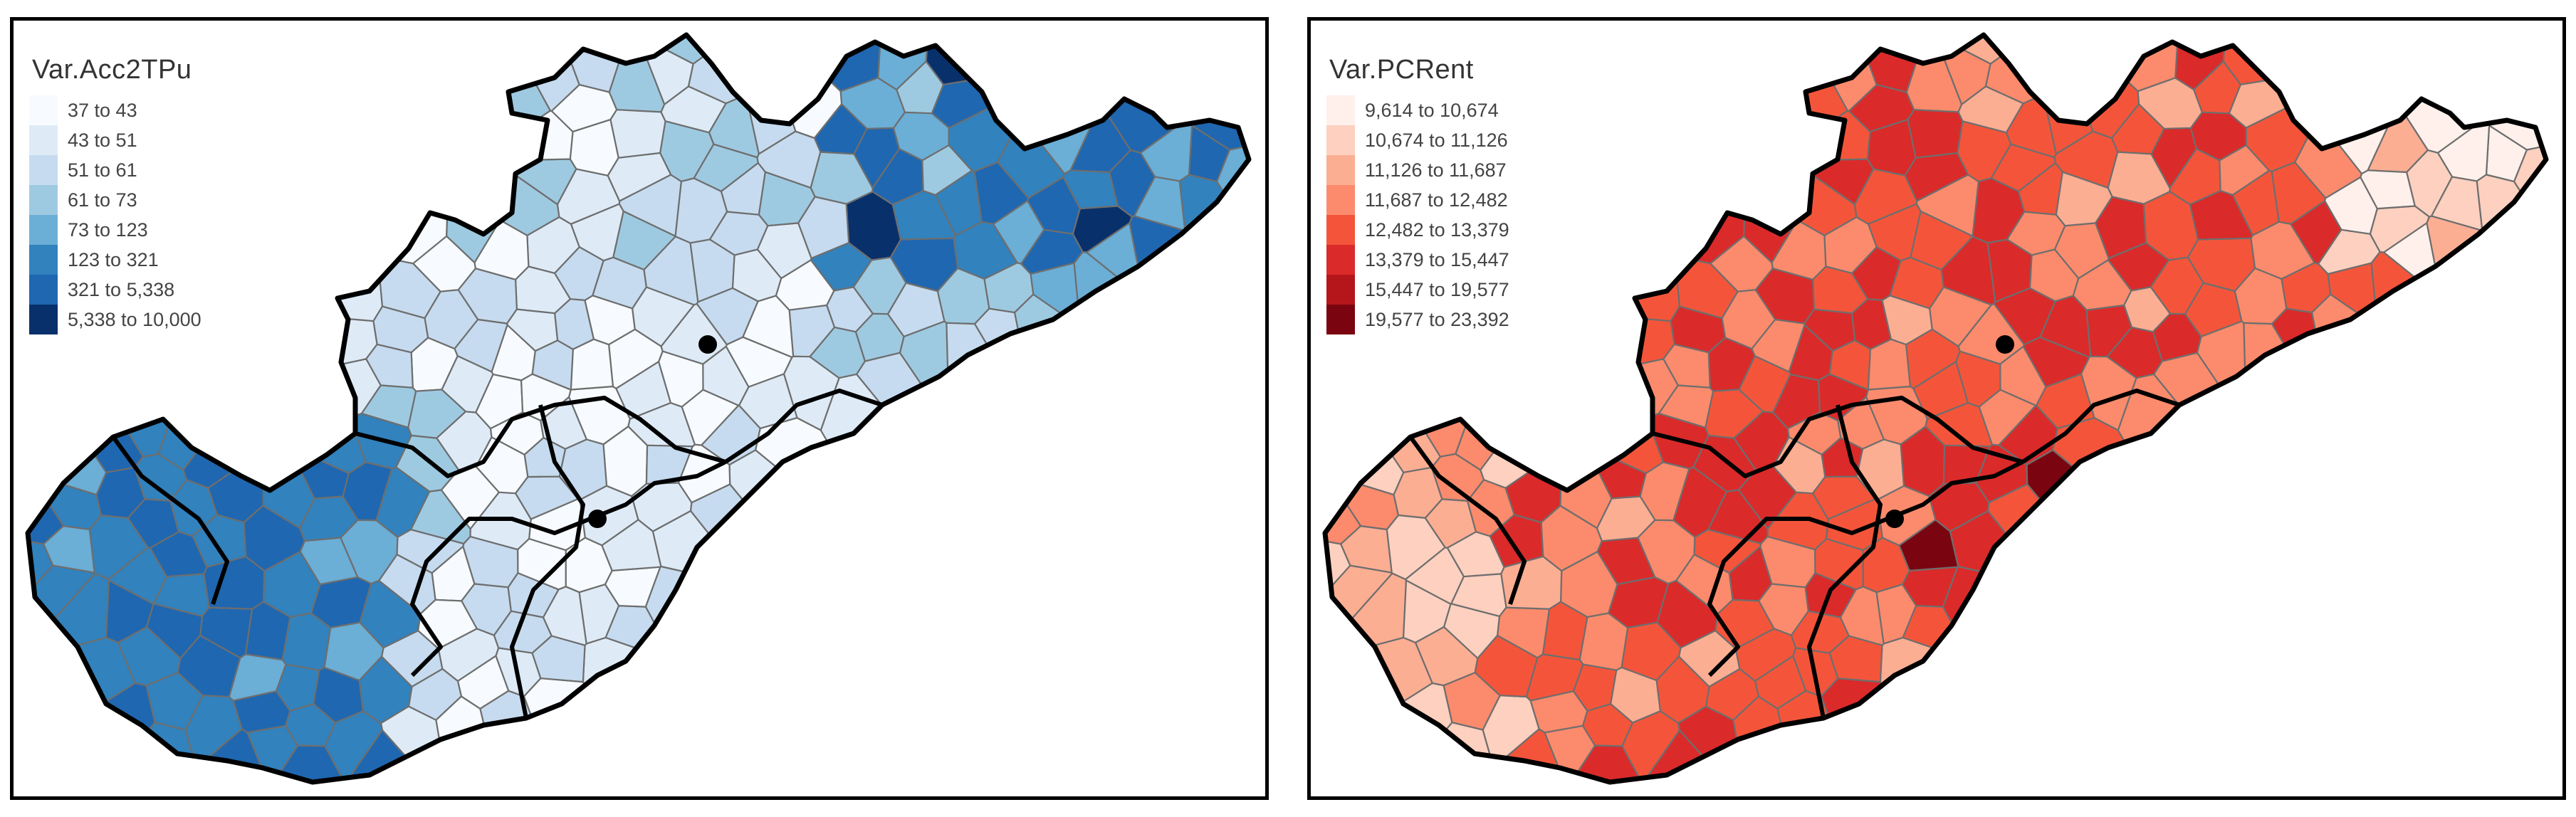 The width and height of the screenshot is (2576, 817). Describe the element at coordinates (1437, 259) in the screenshot. I see `legend-label: 13,379 to 15,447` at that location.